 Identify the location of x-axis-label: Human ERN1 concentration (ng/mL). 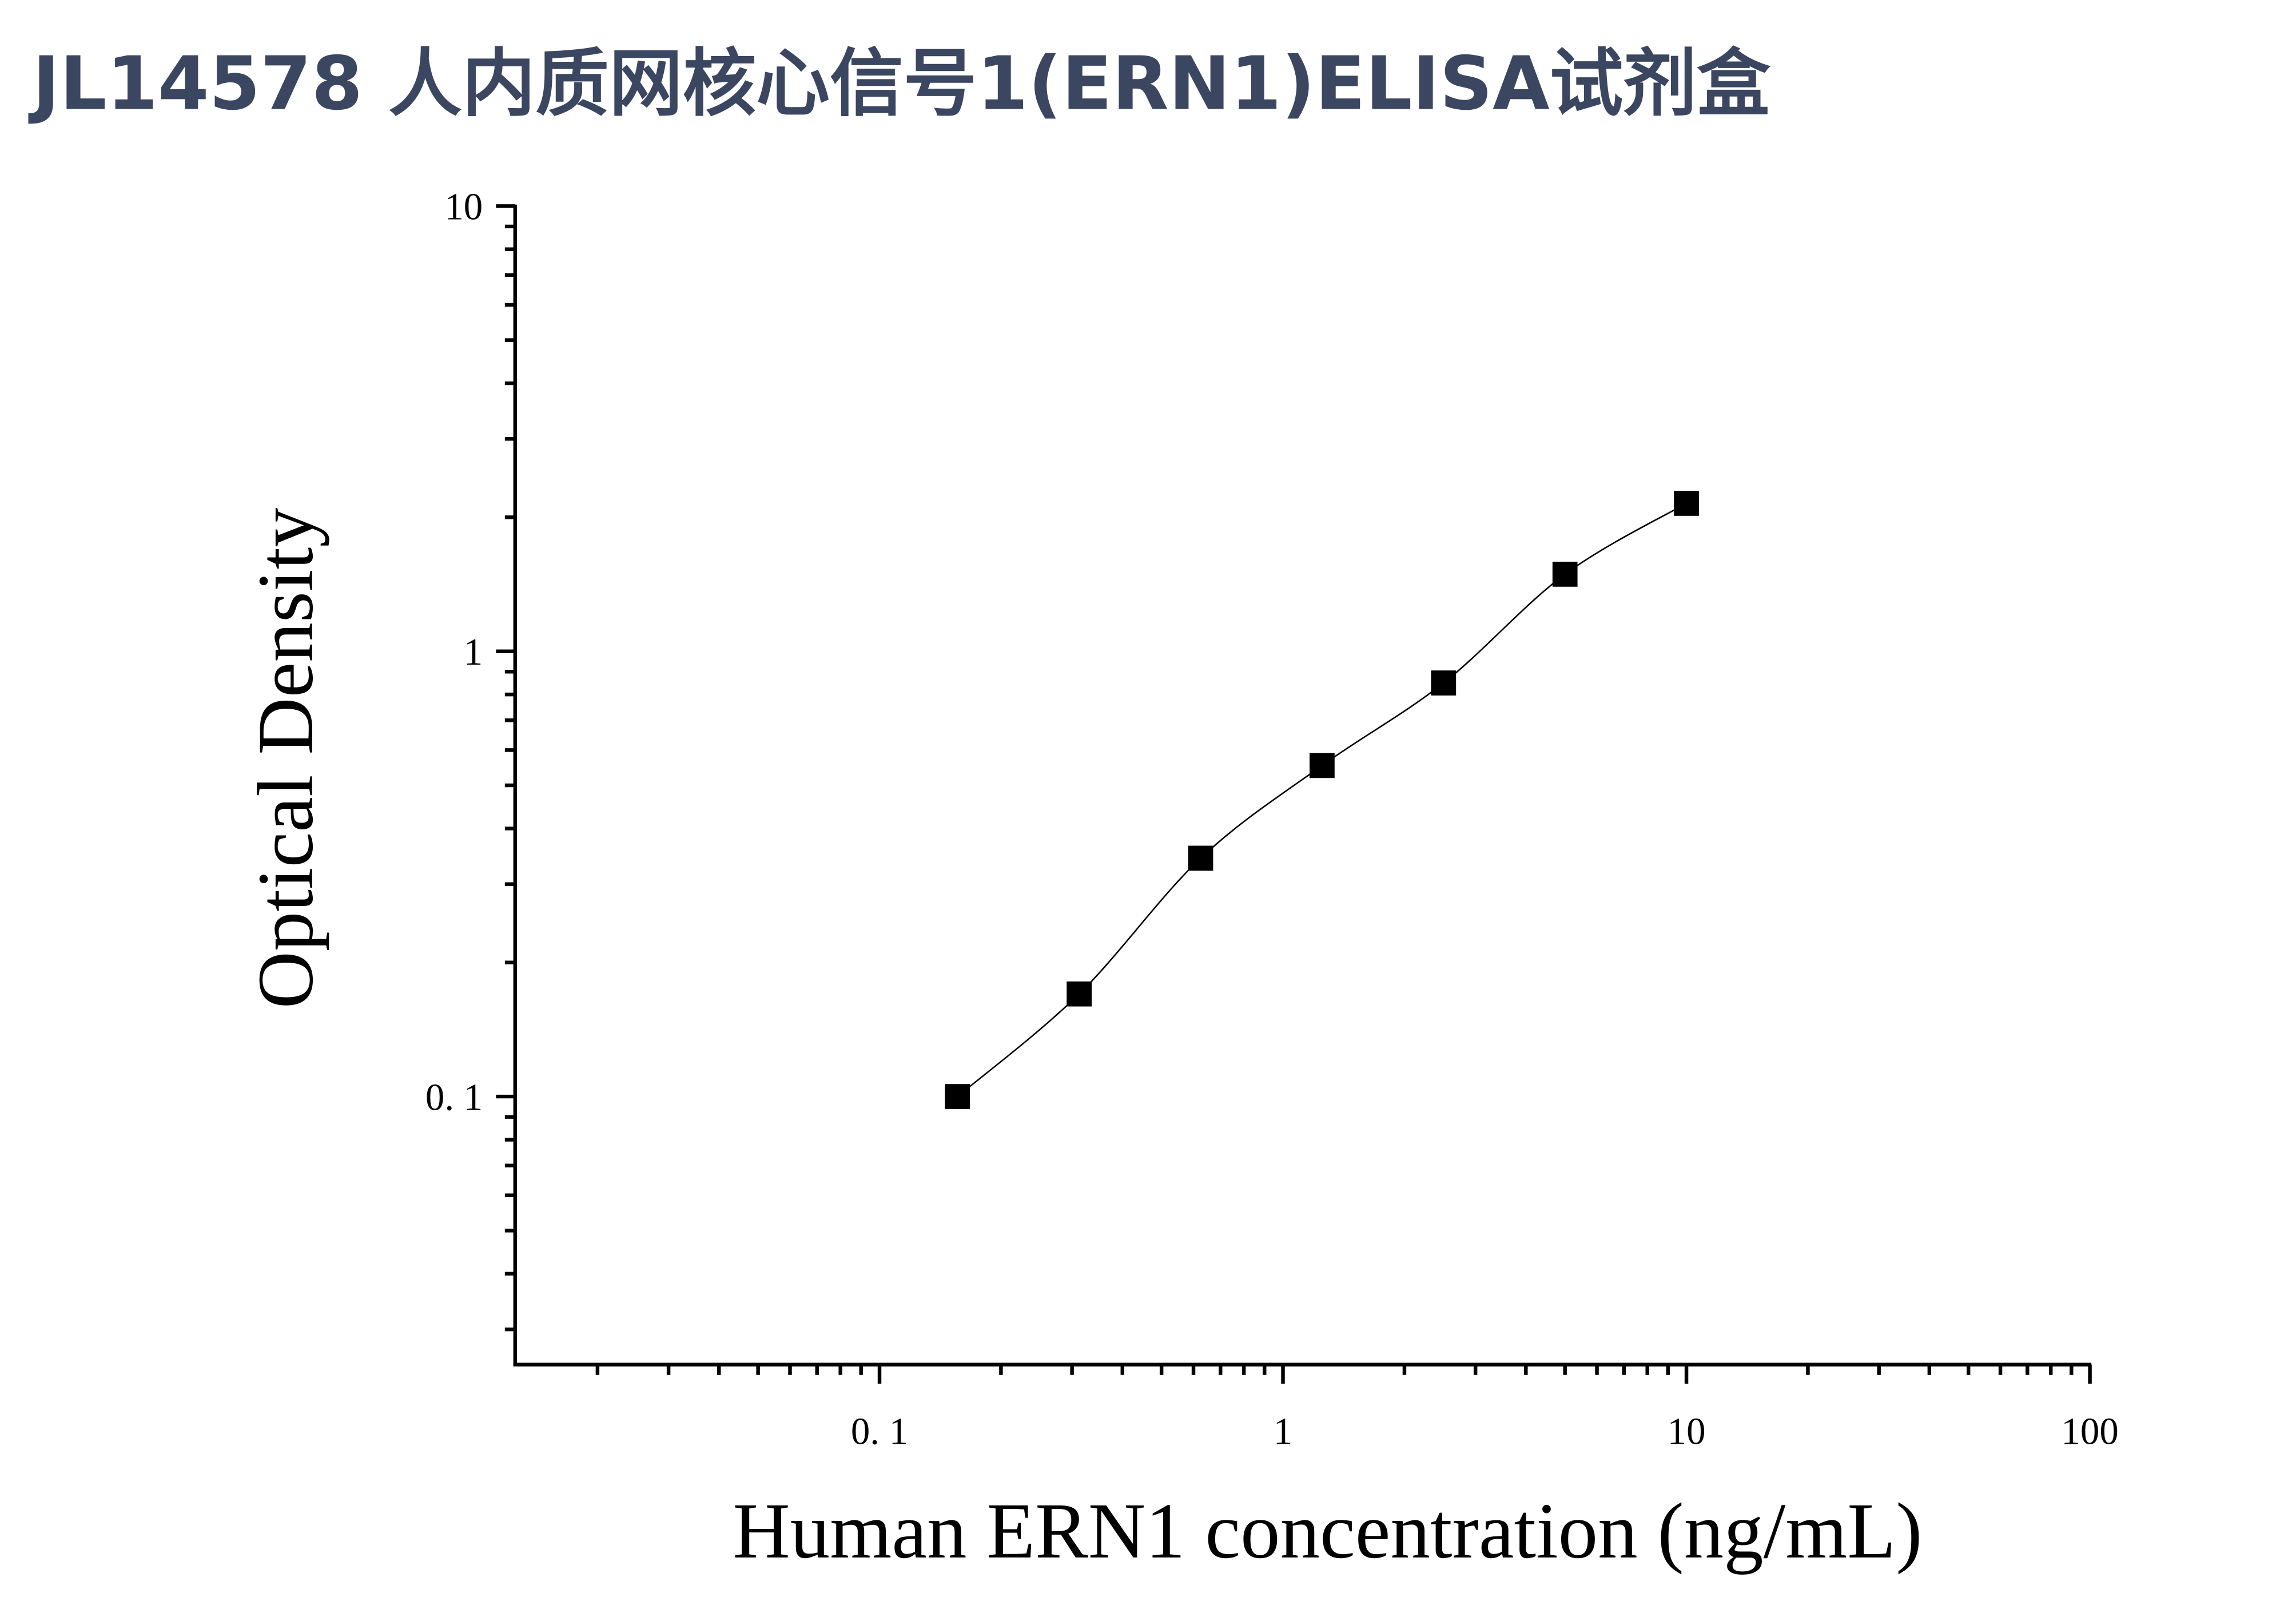
(1328, 1531).